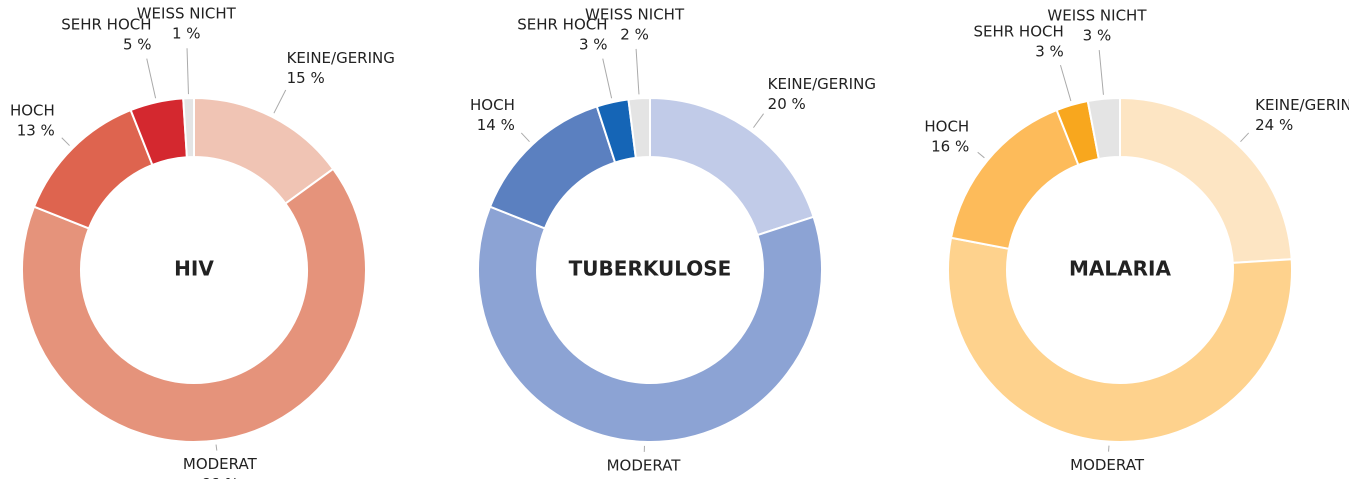 This screenshot has height=479, width=1349. Describe the element at coordinates (220, 477) in the screenshot. I see `value-label: 66 %` at that location.